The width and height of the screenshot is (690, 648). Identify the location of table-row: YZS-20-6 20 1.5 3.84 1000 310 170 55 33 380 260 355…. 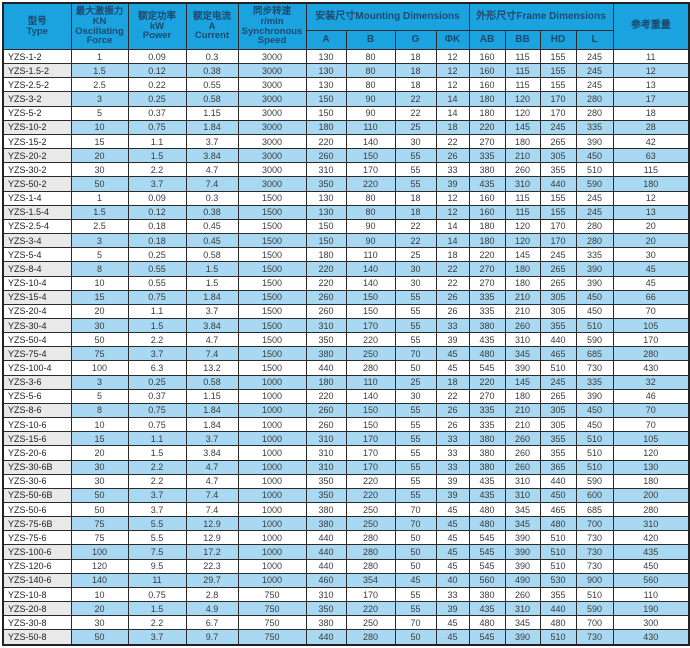
(346, 453).